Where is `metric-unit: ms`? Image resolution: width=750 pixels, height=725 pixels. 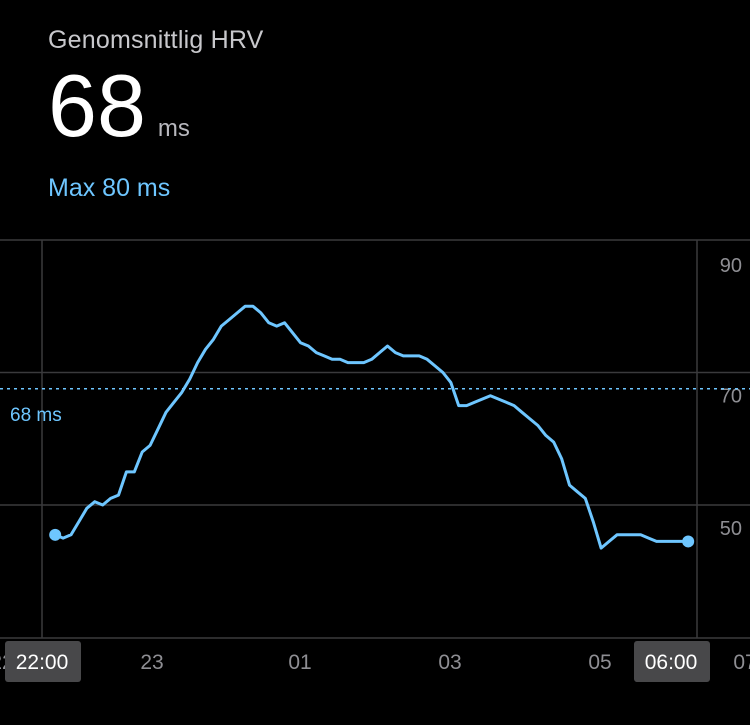 metric-unit: ms is located at coordinates (173, 128).